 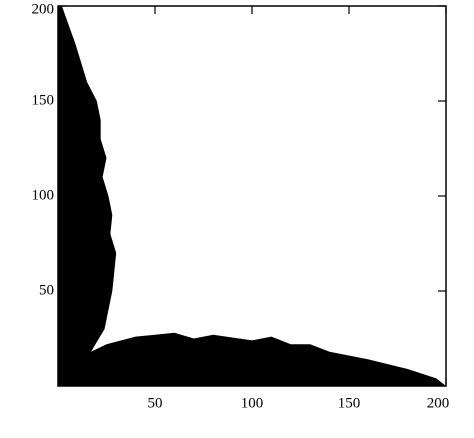 I want to click on x-tick-label: 200, so click(x=438, y=403).